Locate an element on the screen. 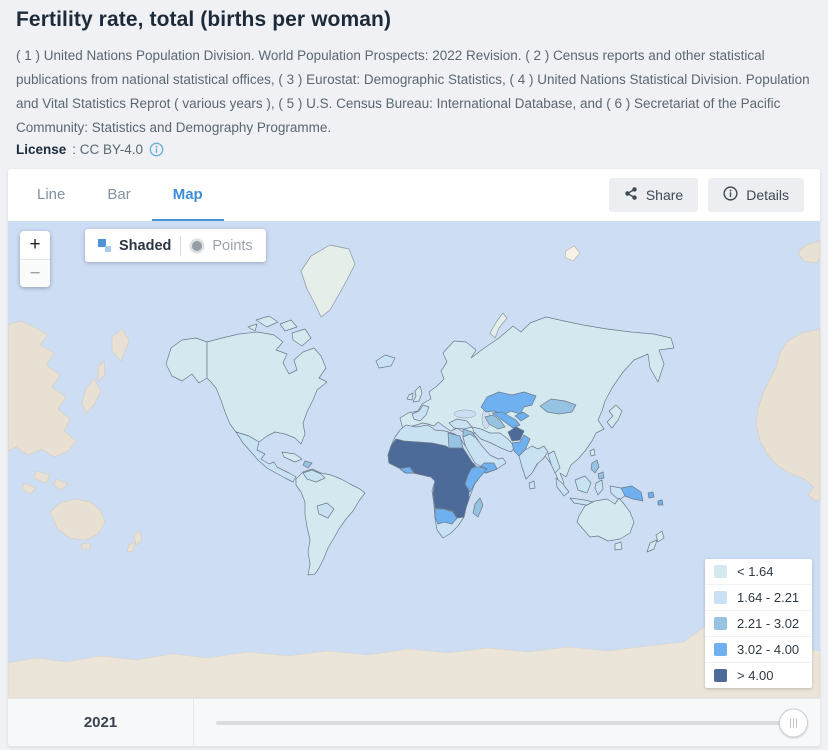 This screenshot has height=750, width=828. year-slider-track is located at coordinates (505, 722).